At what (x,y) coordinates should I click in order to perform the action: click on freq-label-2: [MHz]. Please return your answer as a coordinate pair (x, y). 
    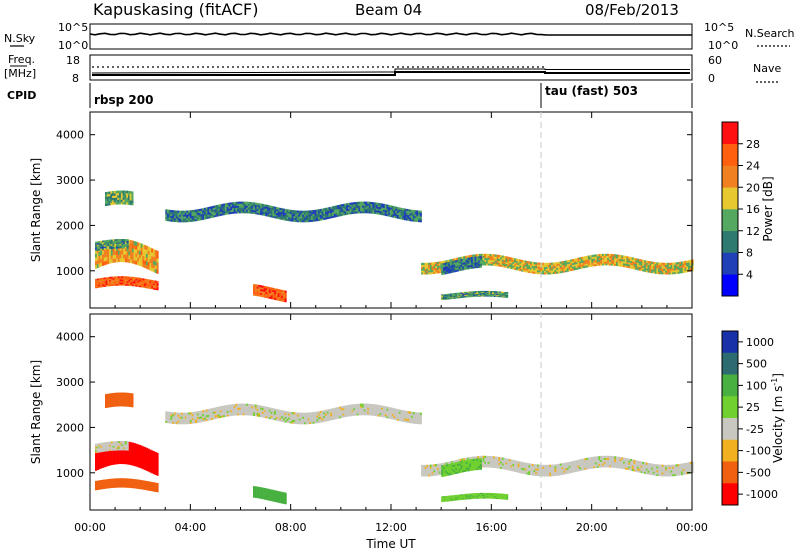
    Looking at the image, I should click on (20, 73).